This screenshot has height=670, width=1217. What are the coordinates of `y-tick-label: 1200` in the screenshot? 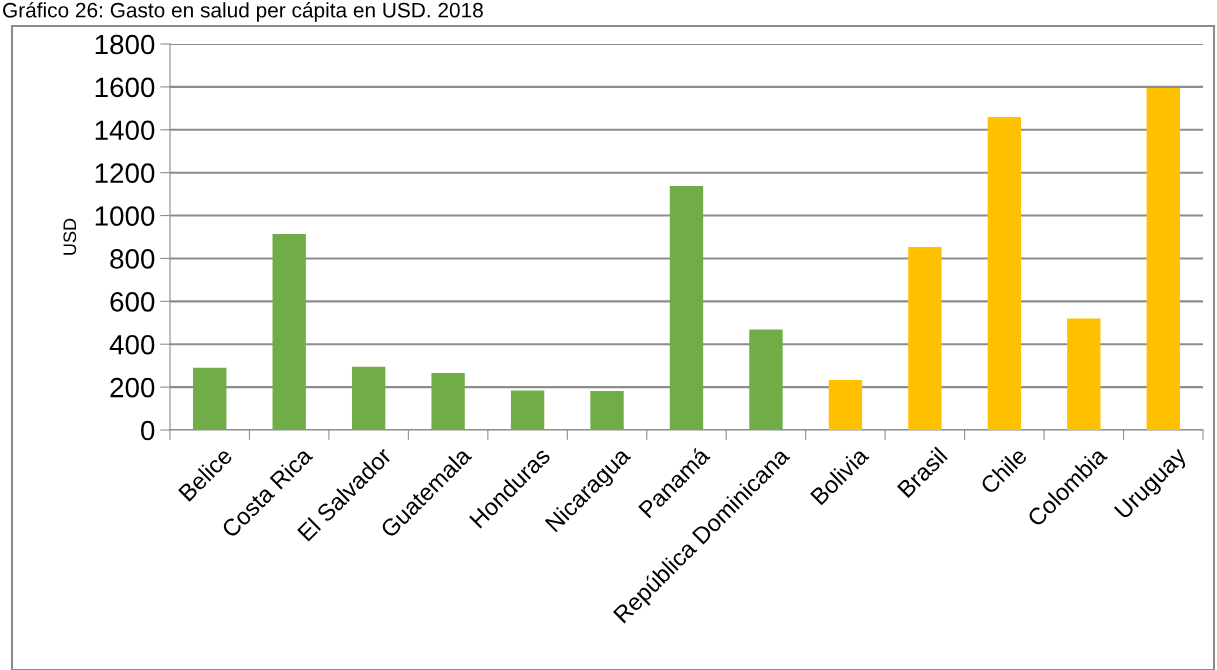 It's located at (125, 173).